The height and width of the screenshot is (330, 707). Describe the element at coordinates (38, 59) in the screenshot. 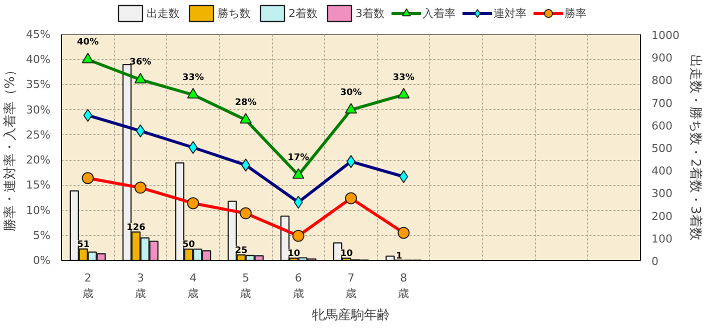

I see `y-tick-label: 40%` at that location.